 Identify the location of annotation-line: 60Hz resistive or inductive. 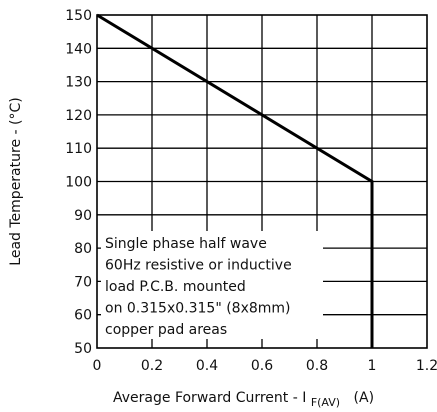
(198, 266).